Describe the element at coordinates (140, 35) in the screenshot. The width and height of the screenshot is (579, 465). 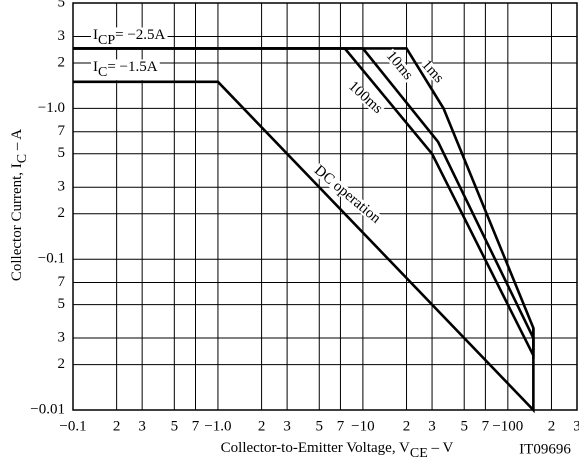
I see `annotation-text: = −2.5A` at that location.